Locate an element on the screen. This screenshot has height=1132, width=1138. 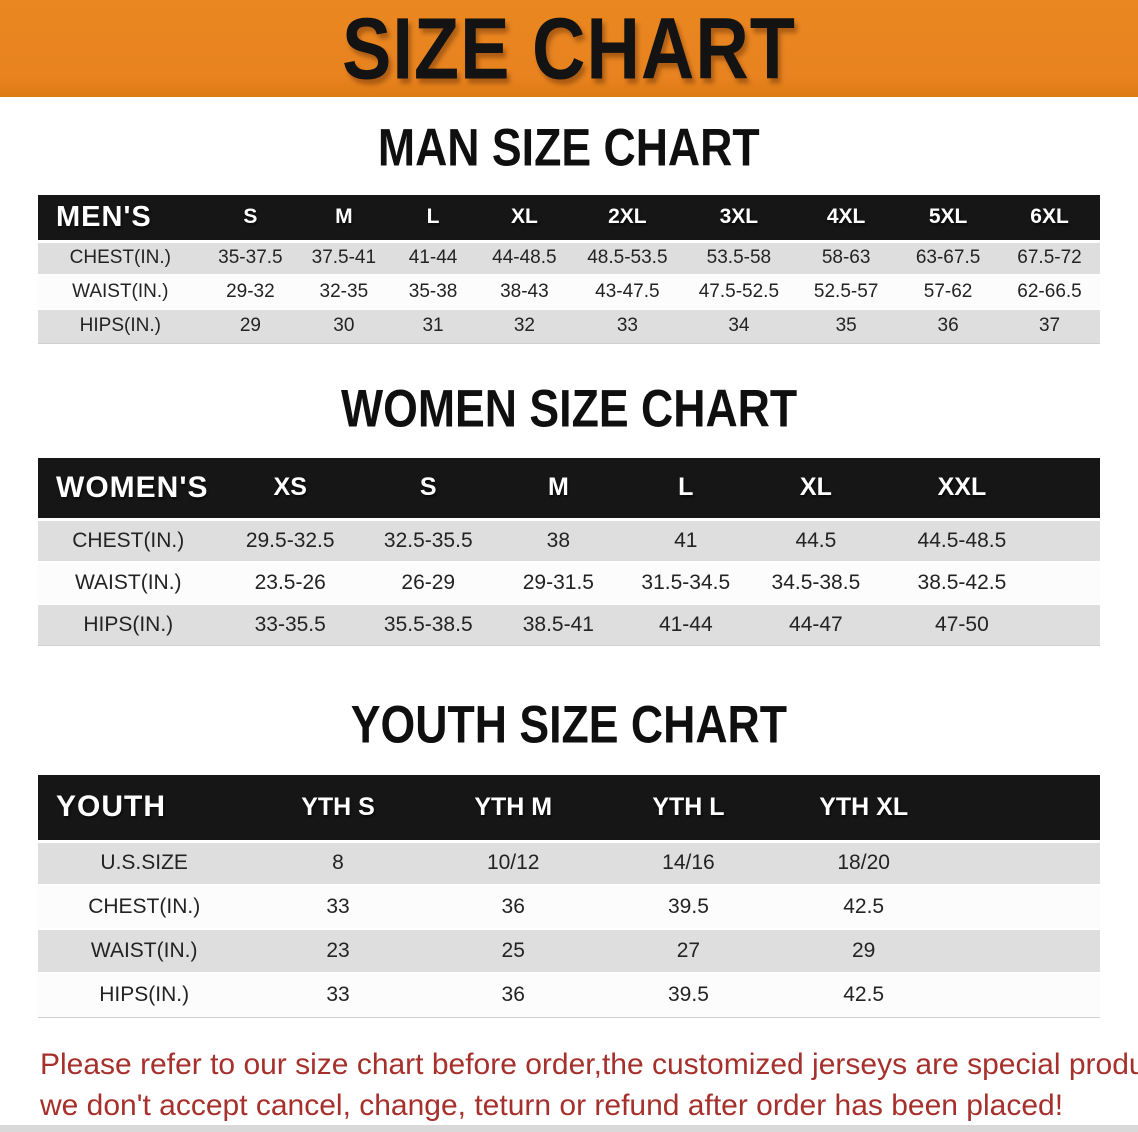
women-header-row: WOMEN'S XS S M L XL XXL is located at coordinates (569, 489).